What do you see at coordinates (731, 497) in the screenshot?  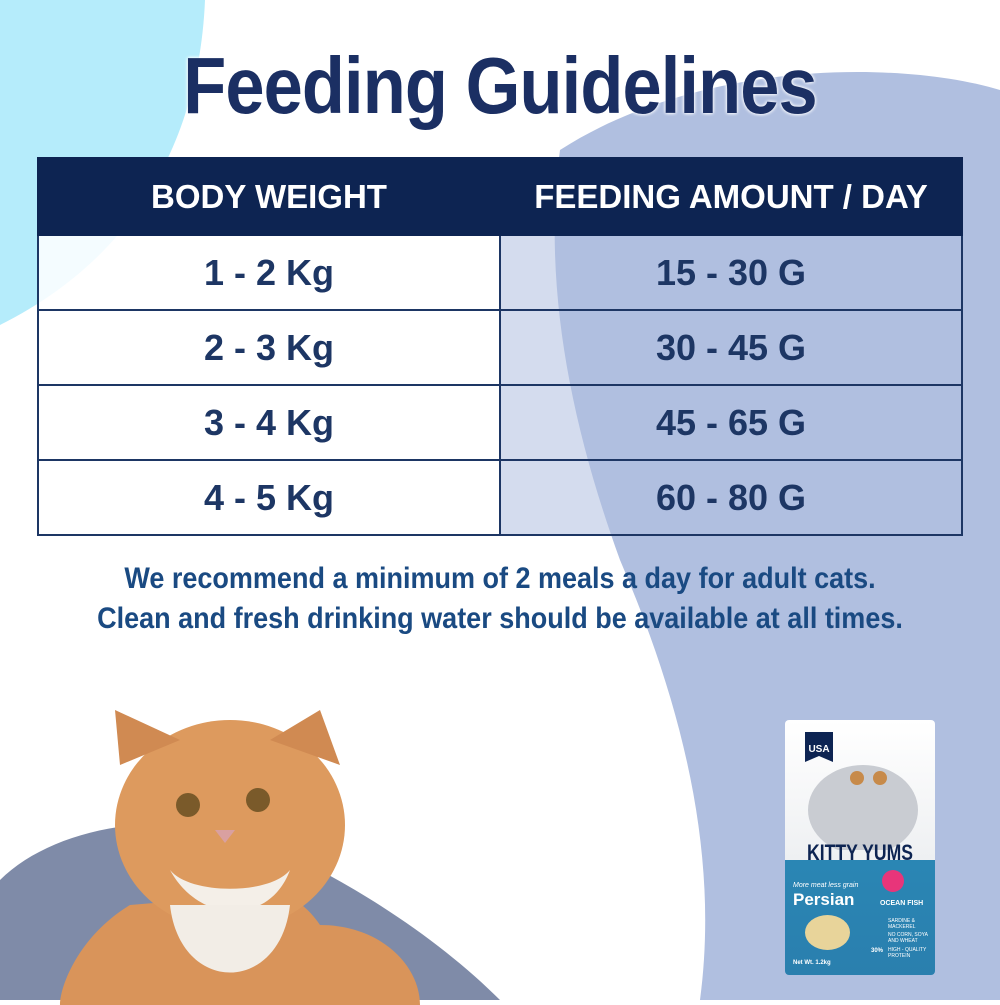 I see `amount-cell: 60 - 80 G` at bounding box center [731, 497].